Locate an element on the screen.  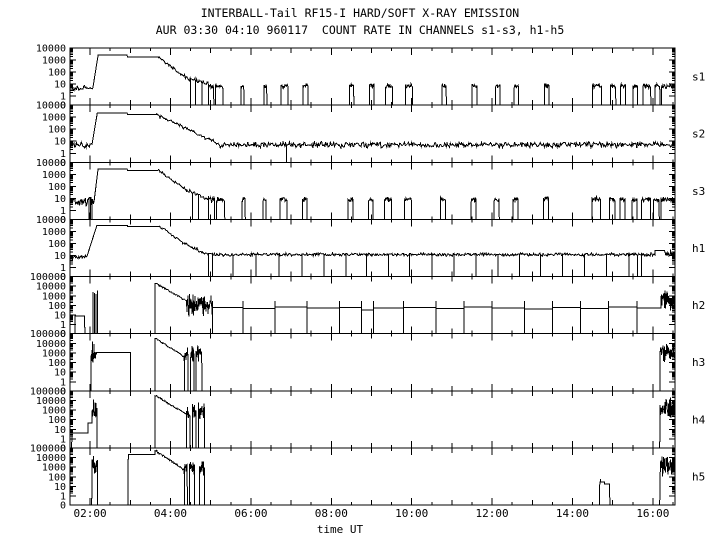
panel-label-h3: h3 is located at coordinates (698, 362).